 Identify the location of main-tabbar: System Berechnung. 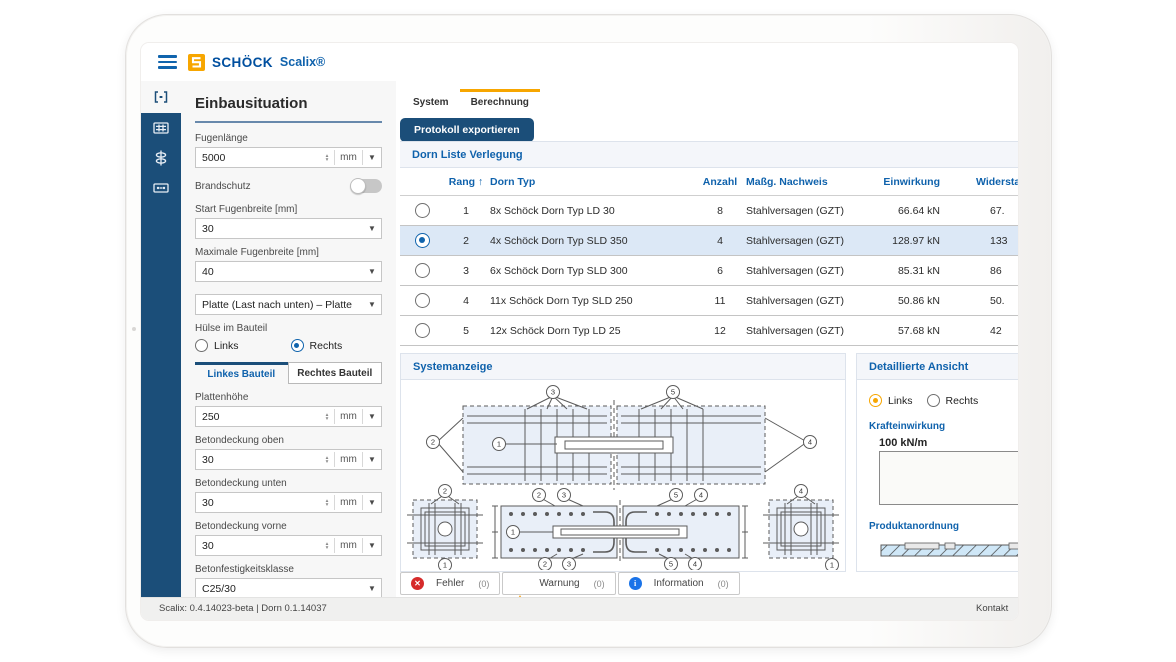
(471, 101).